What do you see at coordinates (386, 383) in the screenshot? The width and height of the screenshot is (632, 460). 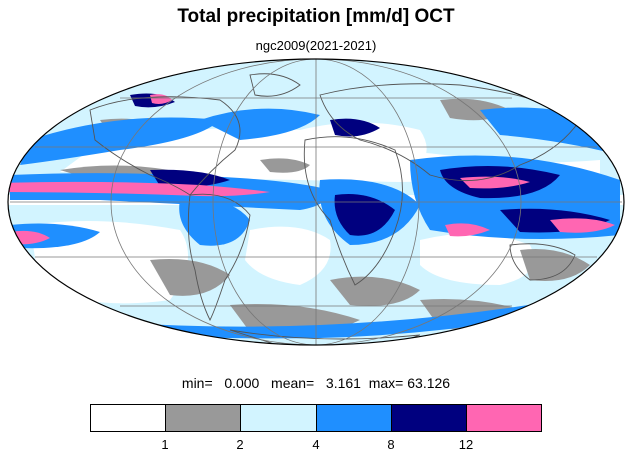 I see `max-label: max=` at bounding box center [386, 383].